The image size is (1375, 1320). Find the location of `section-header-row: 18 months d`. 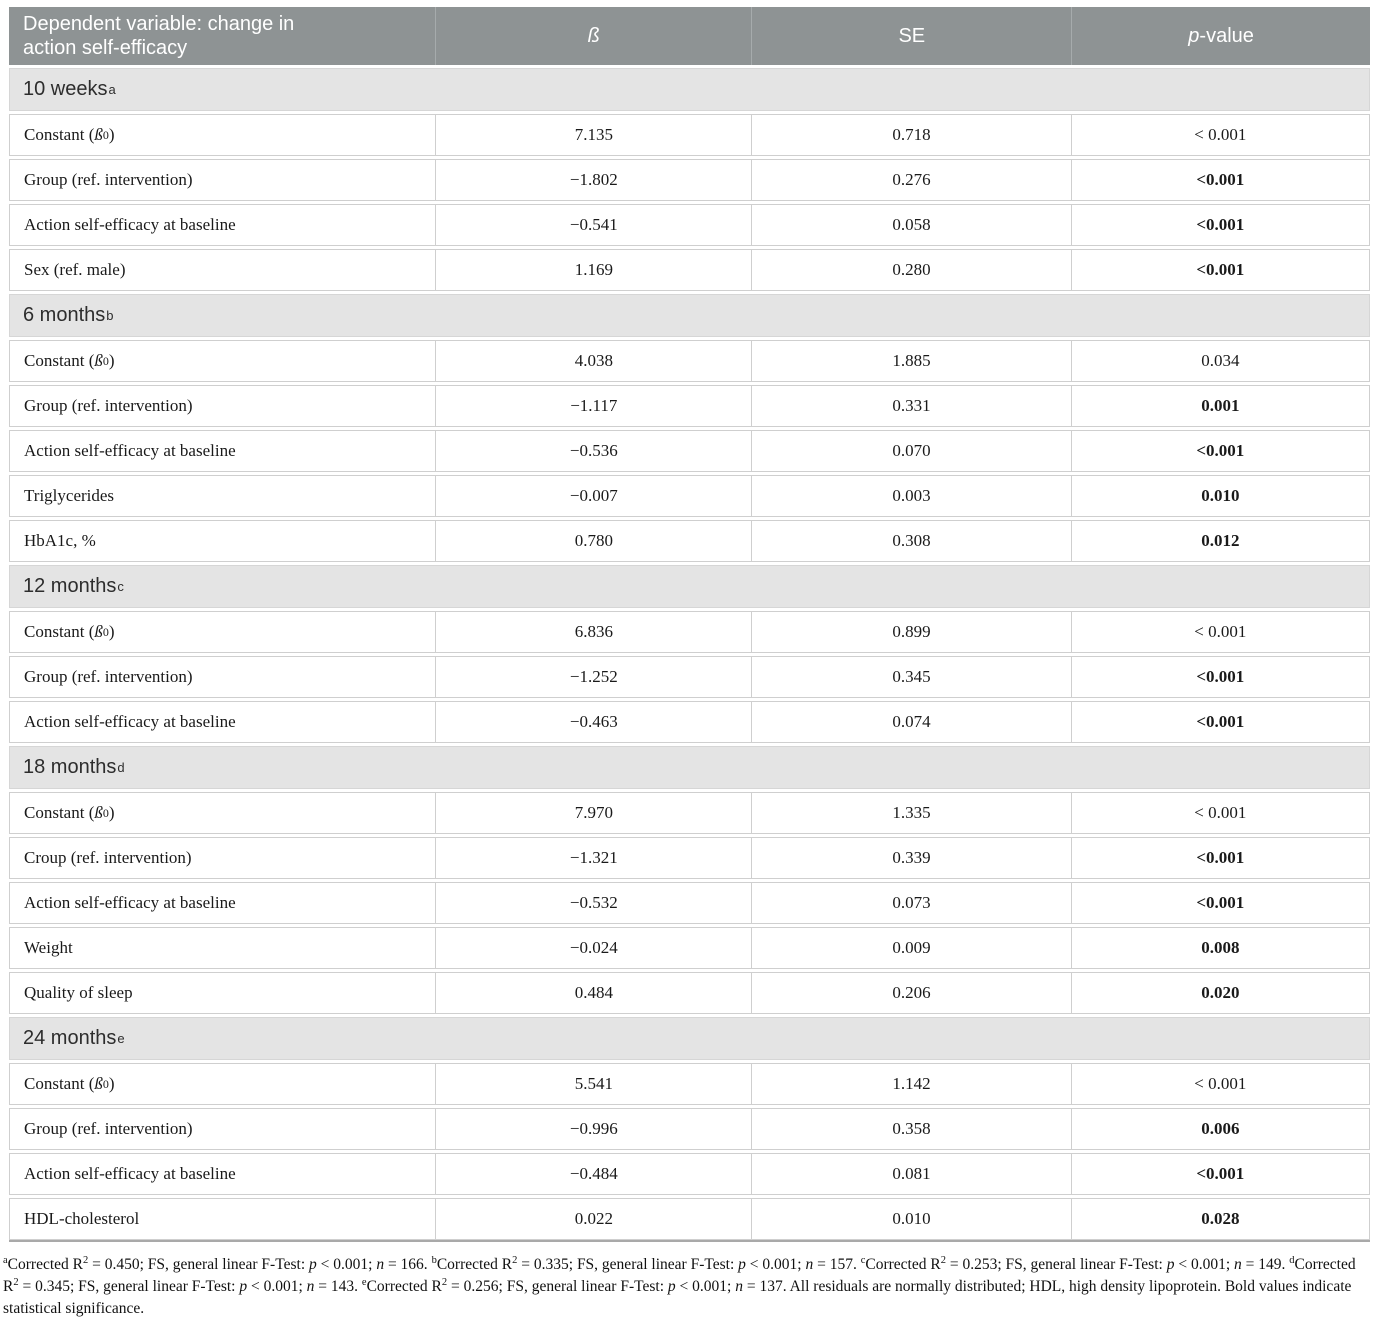

section-header-row: 18 months d is located at coordinates (689, 767).